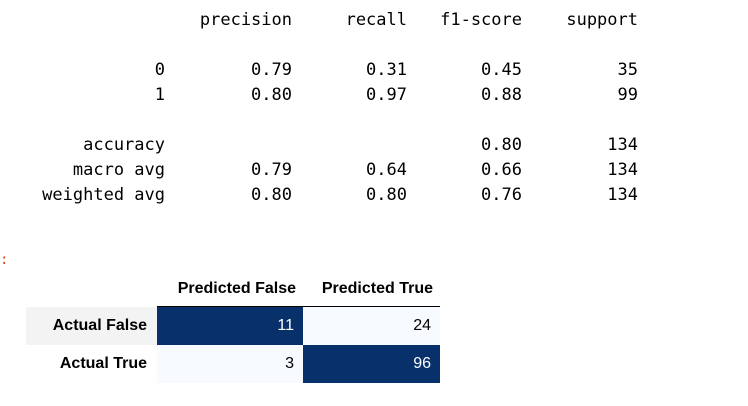 Image resolution: width=748 pixels, height=406 pixels. I want to click on report-cell-recall: 0.64, so click(386, 170).